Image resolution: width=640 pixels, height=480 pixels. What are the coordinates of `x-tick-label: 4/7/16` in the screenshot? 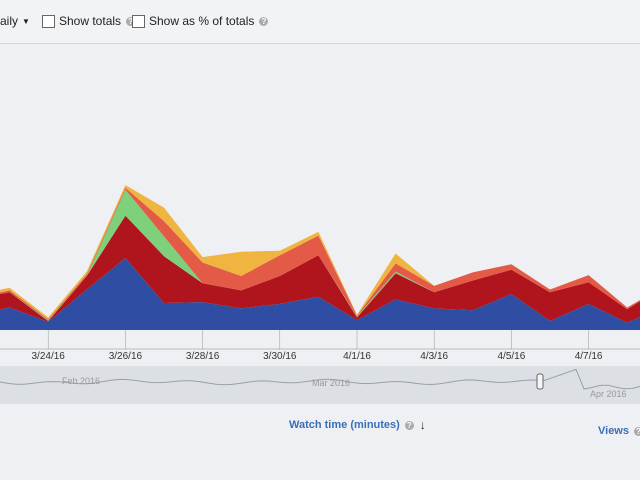 It's located at (589, 356).